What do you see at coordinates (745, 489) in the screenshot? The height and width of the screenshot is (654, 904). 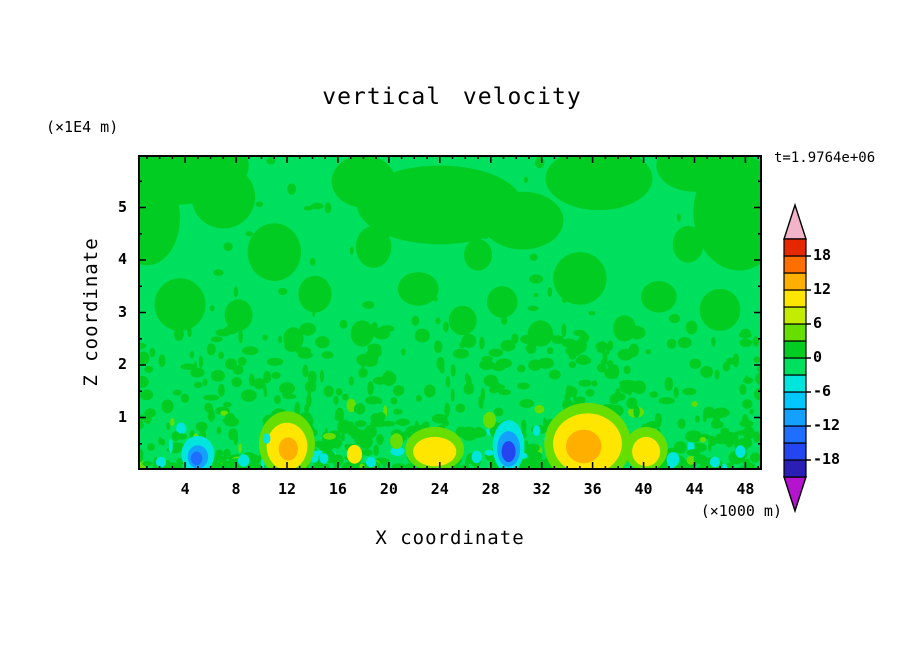 I see `x-tick-label: 48` at bounding box center [745, 489].